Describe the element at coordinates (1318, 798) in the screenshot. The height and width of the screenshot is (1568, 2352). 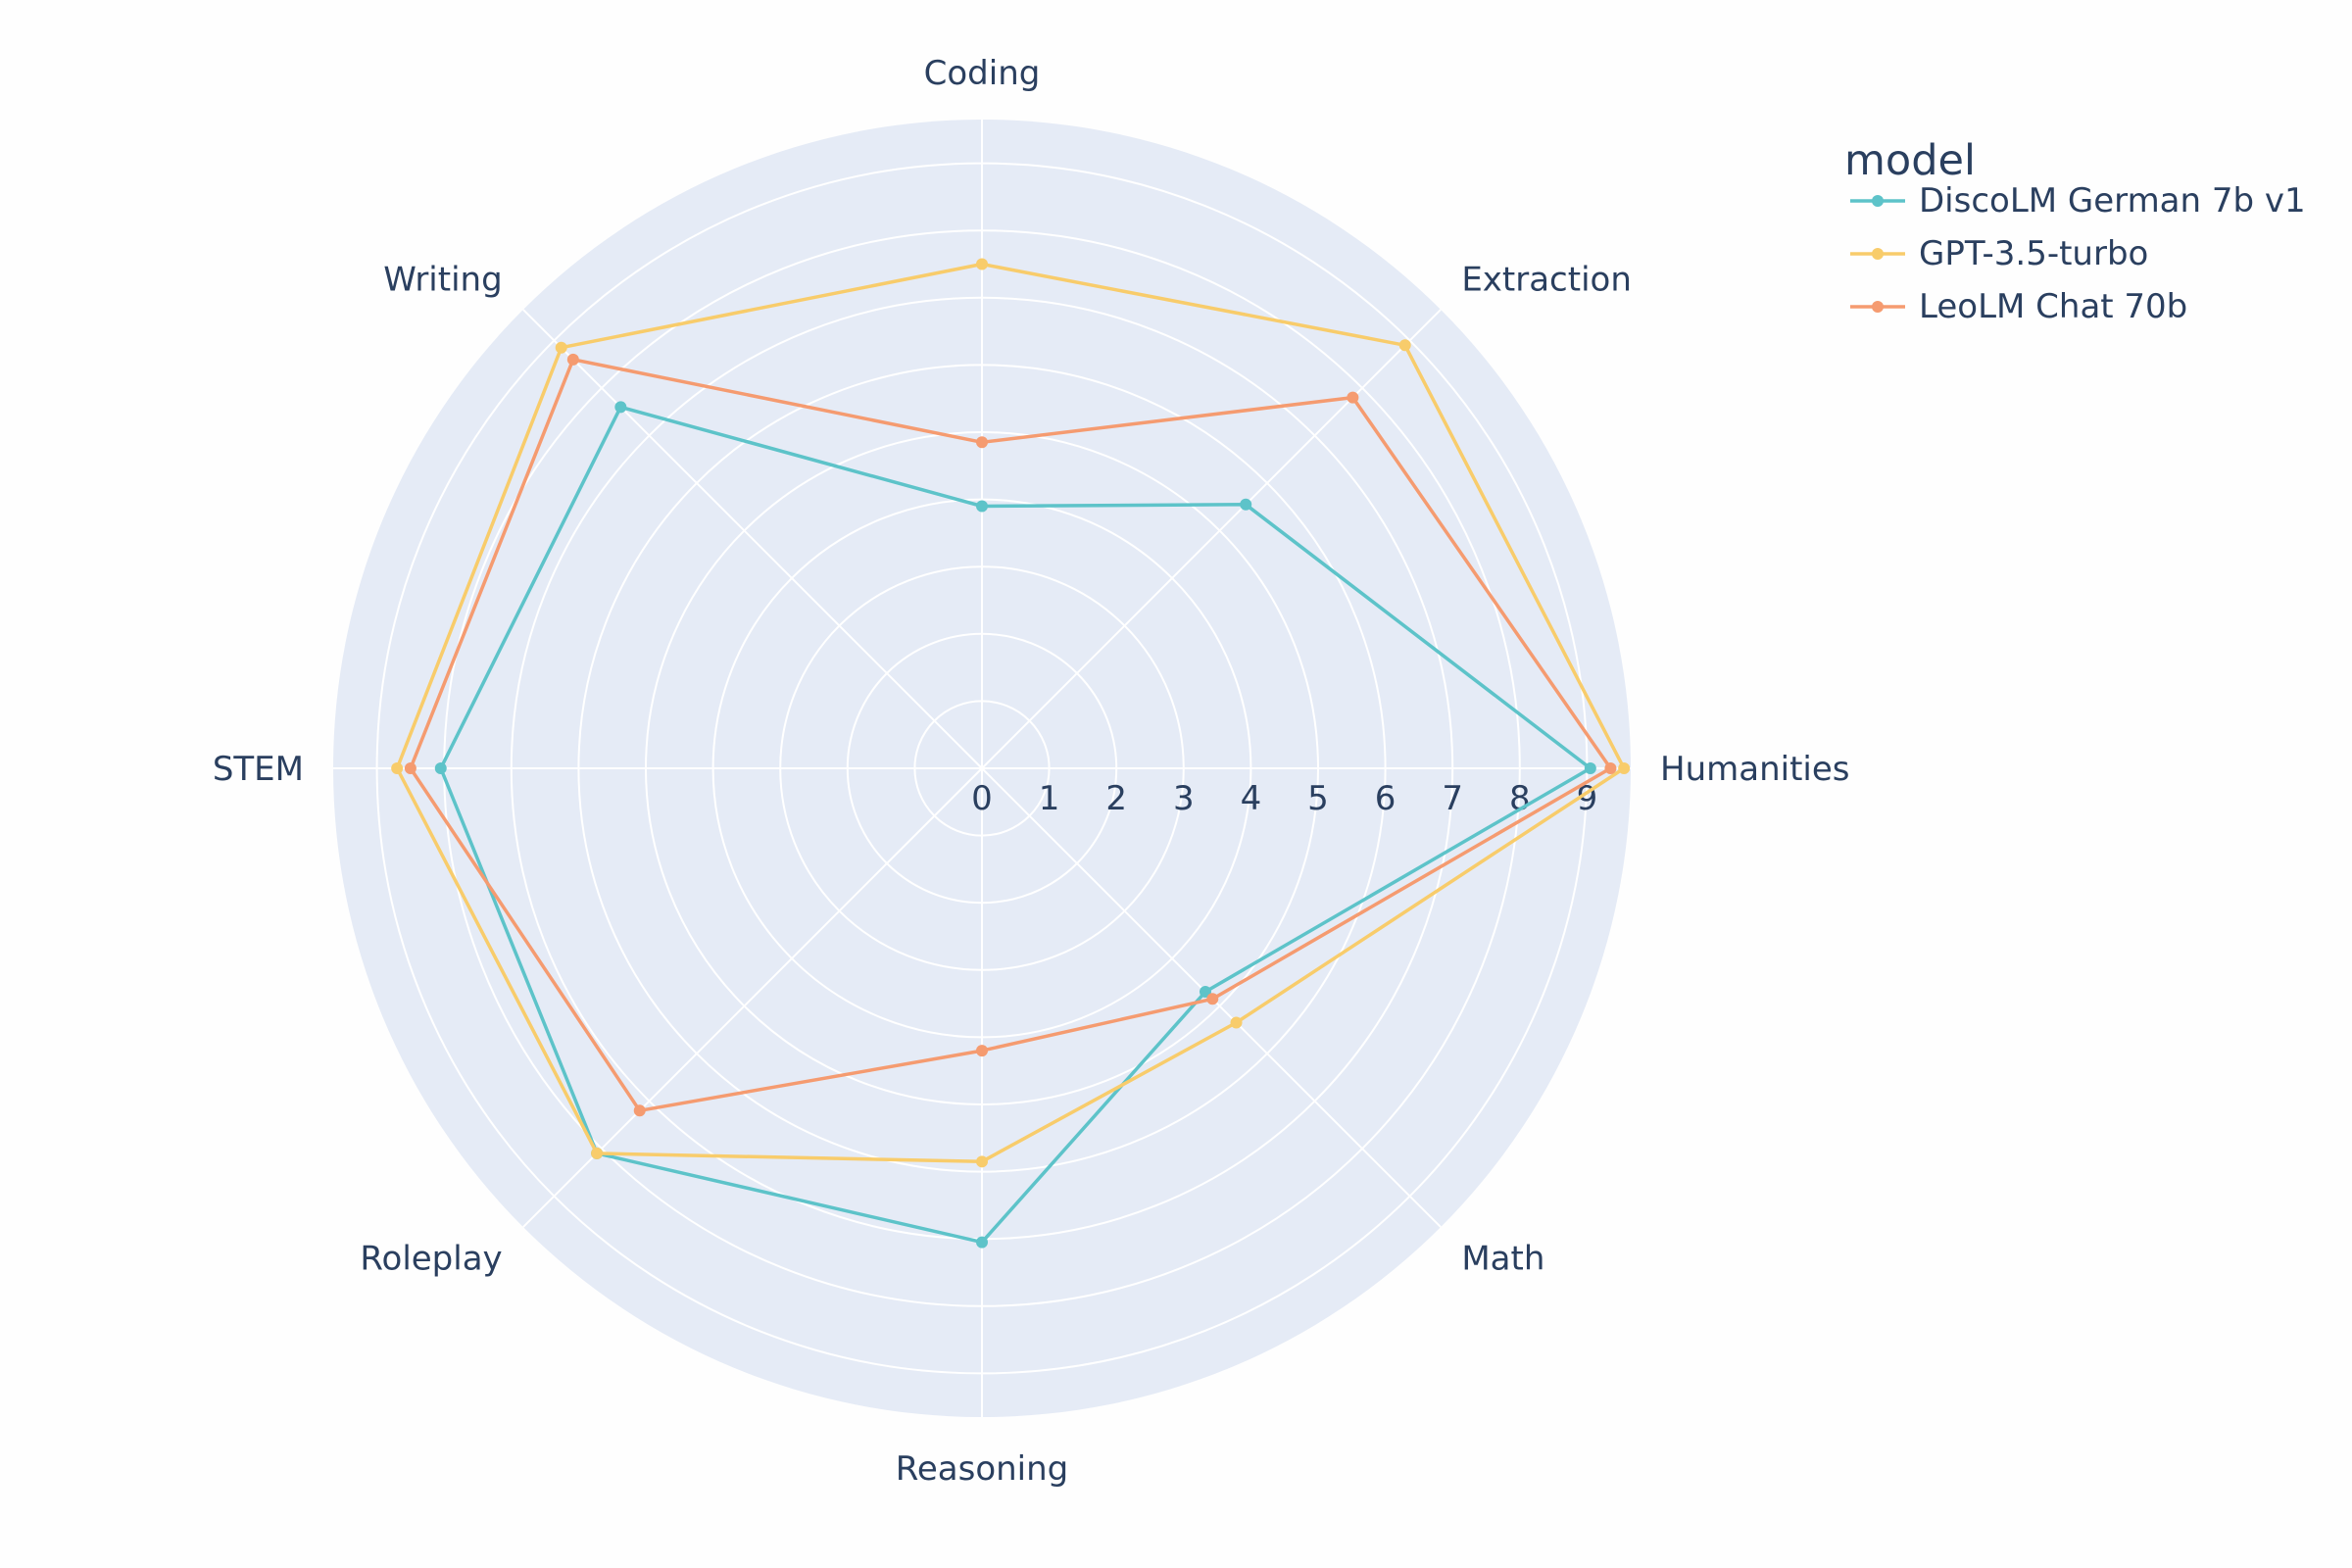
I see `radial-tick-label: 5` at that location.